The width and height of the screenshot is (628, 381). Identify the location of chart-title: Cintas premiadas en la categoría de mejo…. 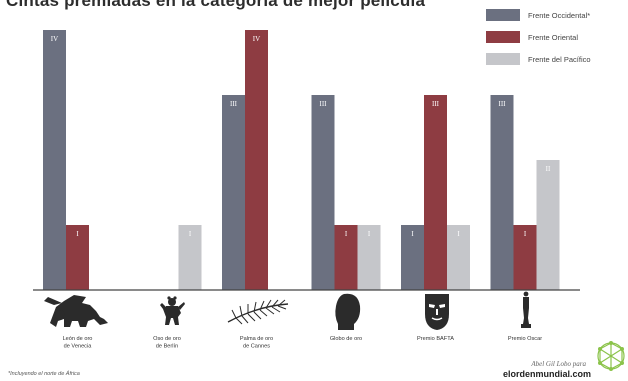
(216, 5).